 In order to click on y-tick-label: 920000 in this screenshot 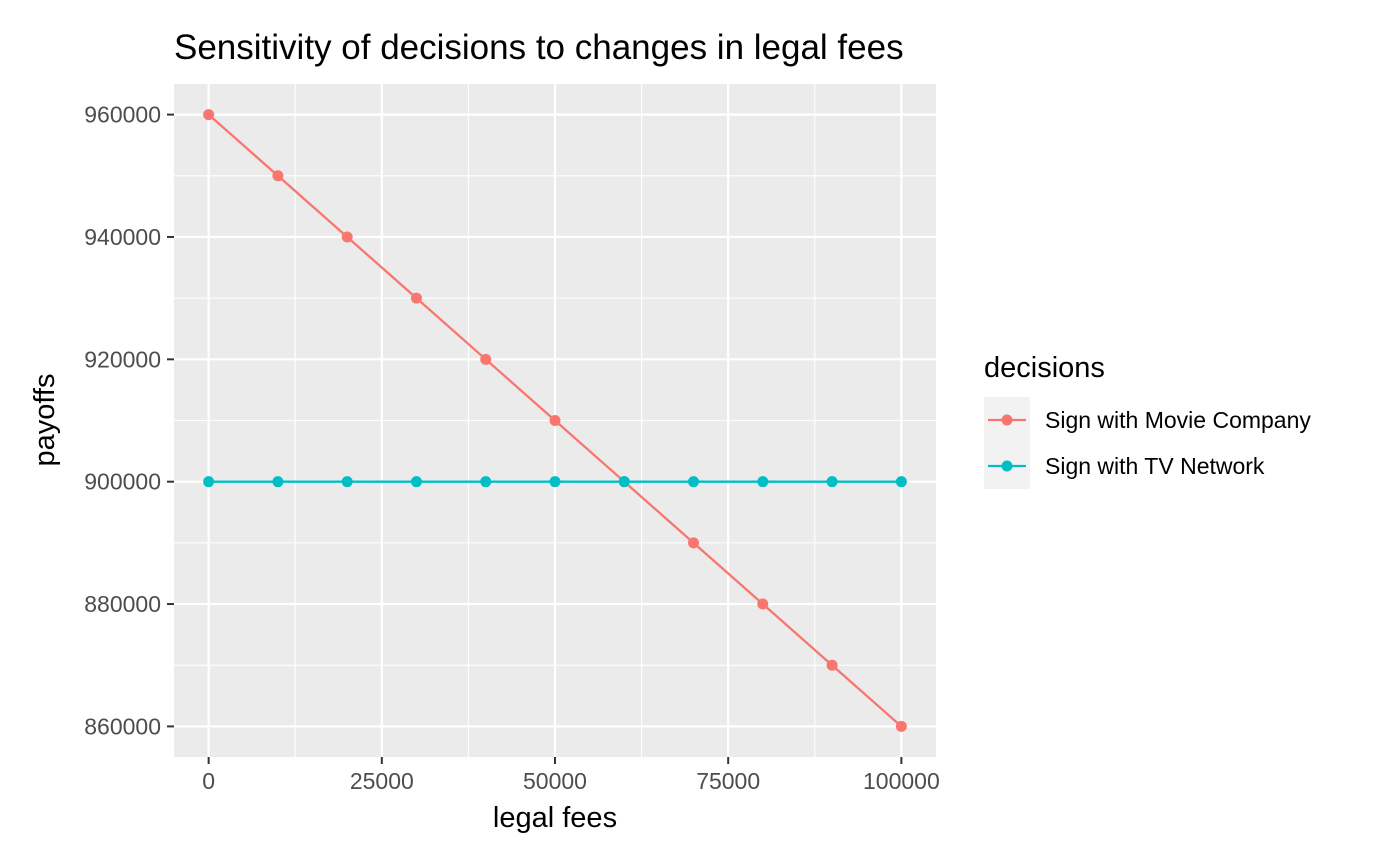, I will do `click(122, 359)`.